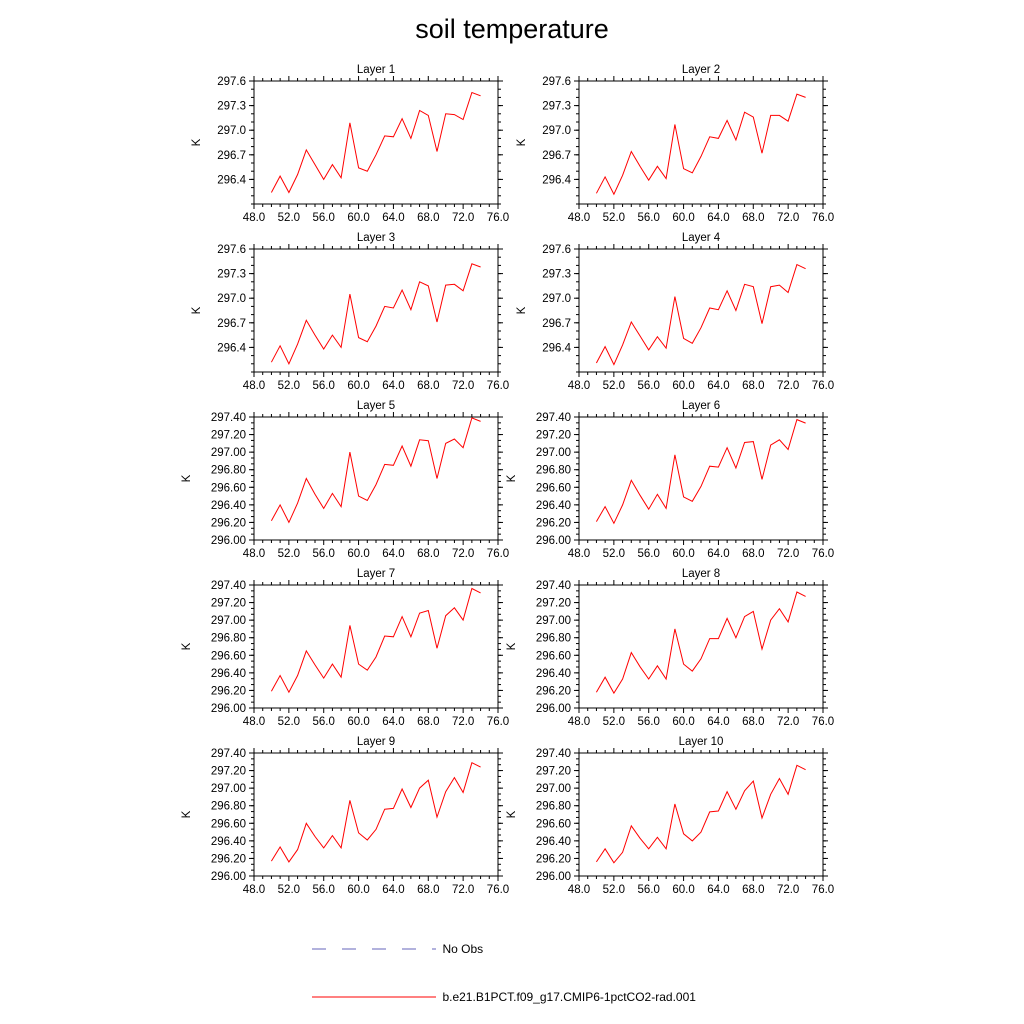 The image size is (1024, 1024). Describe the element at coordinates (231, 348) in the screenshot. I see `y-tick-label: 296.4` at that location.